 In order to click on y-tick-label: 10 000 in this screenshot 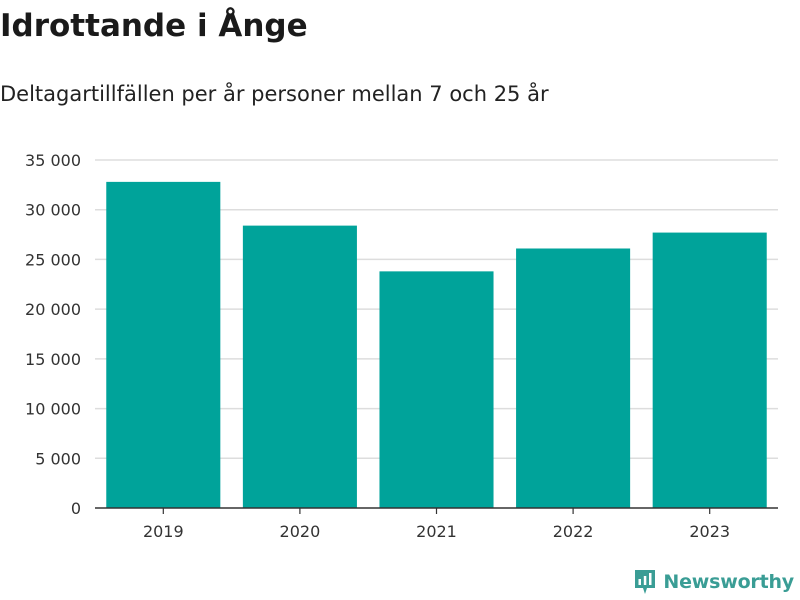, I will do `click(53, 409)`.